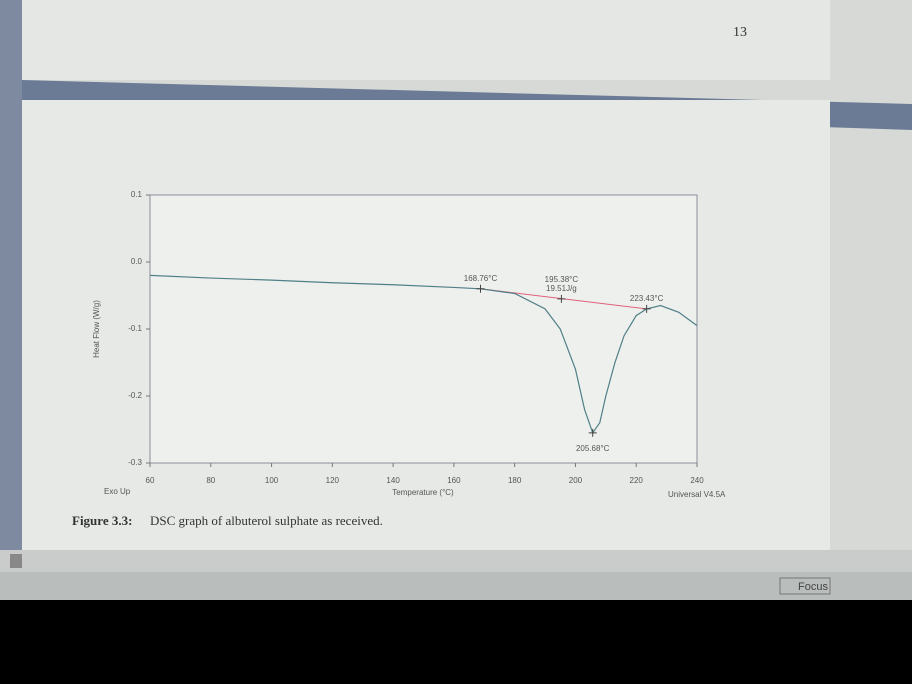  I want to click on y-axis-label: Heat Flow (W/g), so click(96, 329).